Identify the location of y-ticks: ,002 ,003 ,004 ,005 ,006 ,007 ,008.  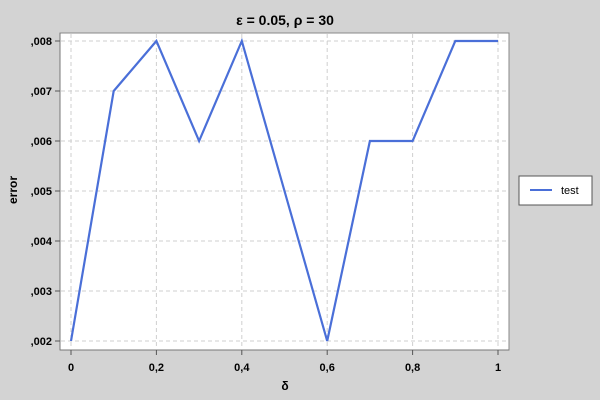
(45, 192).